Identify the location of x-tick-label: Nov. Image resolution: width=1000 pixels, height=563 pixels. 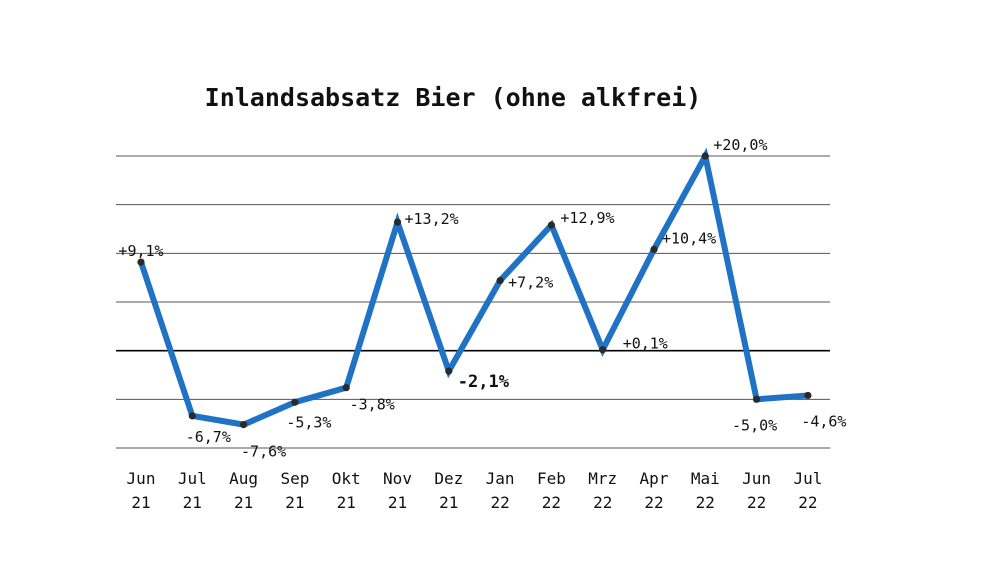
(397, 478).